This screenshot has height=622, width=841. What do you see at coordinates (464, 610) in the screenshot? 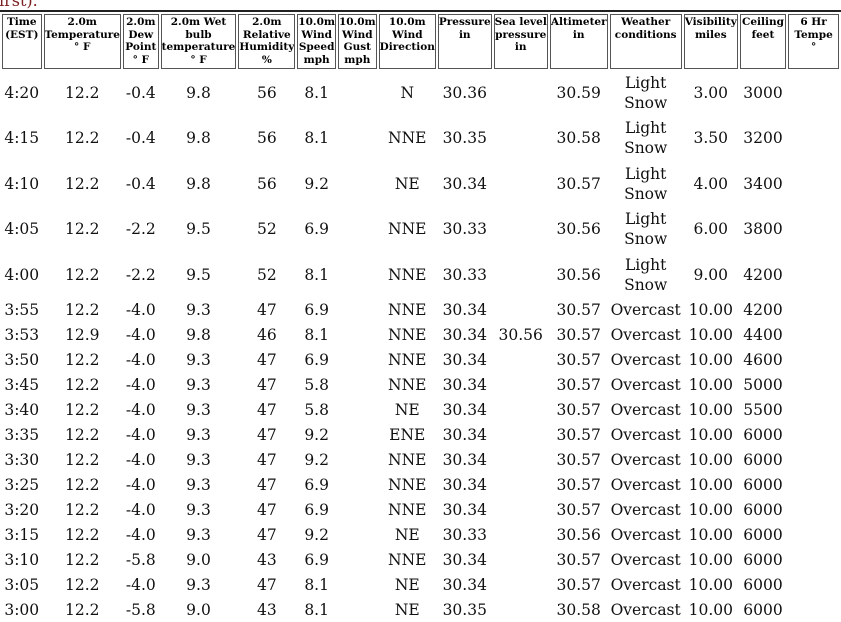
I see `cell: 30.35` at bounding box center [464, 610].